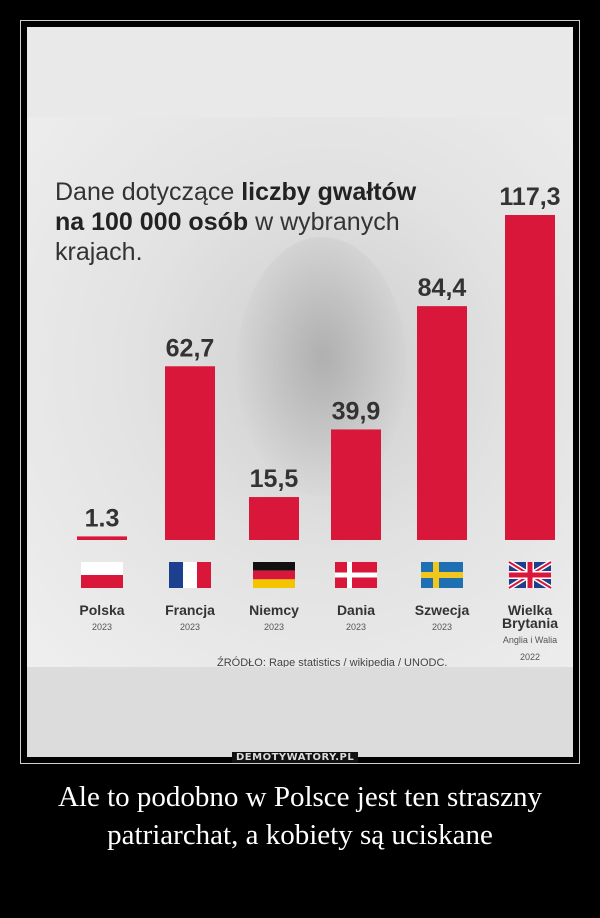 Image resolution: width=600 pixels, height=918 pixels. I want to click on value-label-4: 84,4, so click(442, 288).